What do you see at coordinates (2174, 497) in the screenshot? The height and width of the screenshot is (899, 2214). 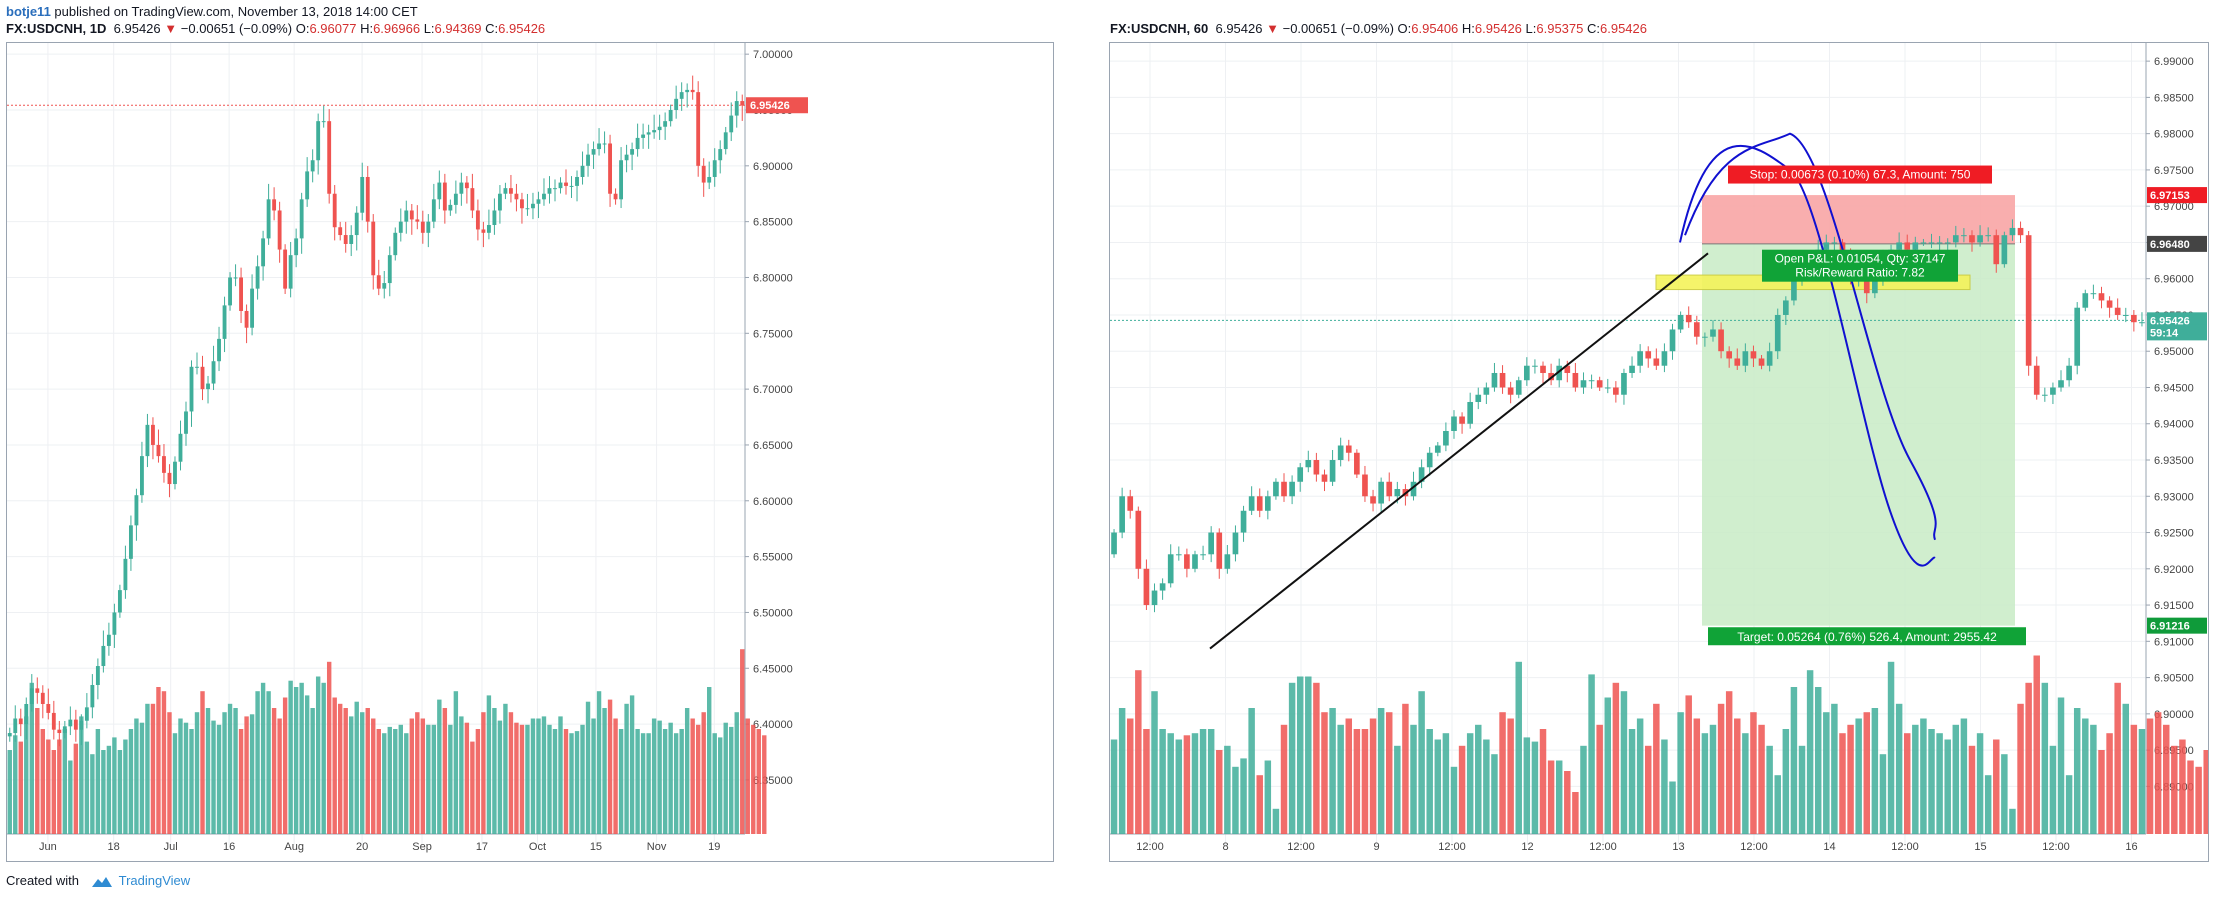 I see `y-tick-label: 6.93000` at bounding box center [2174, 497].